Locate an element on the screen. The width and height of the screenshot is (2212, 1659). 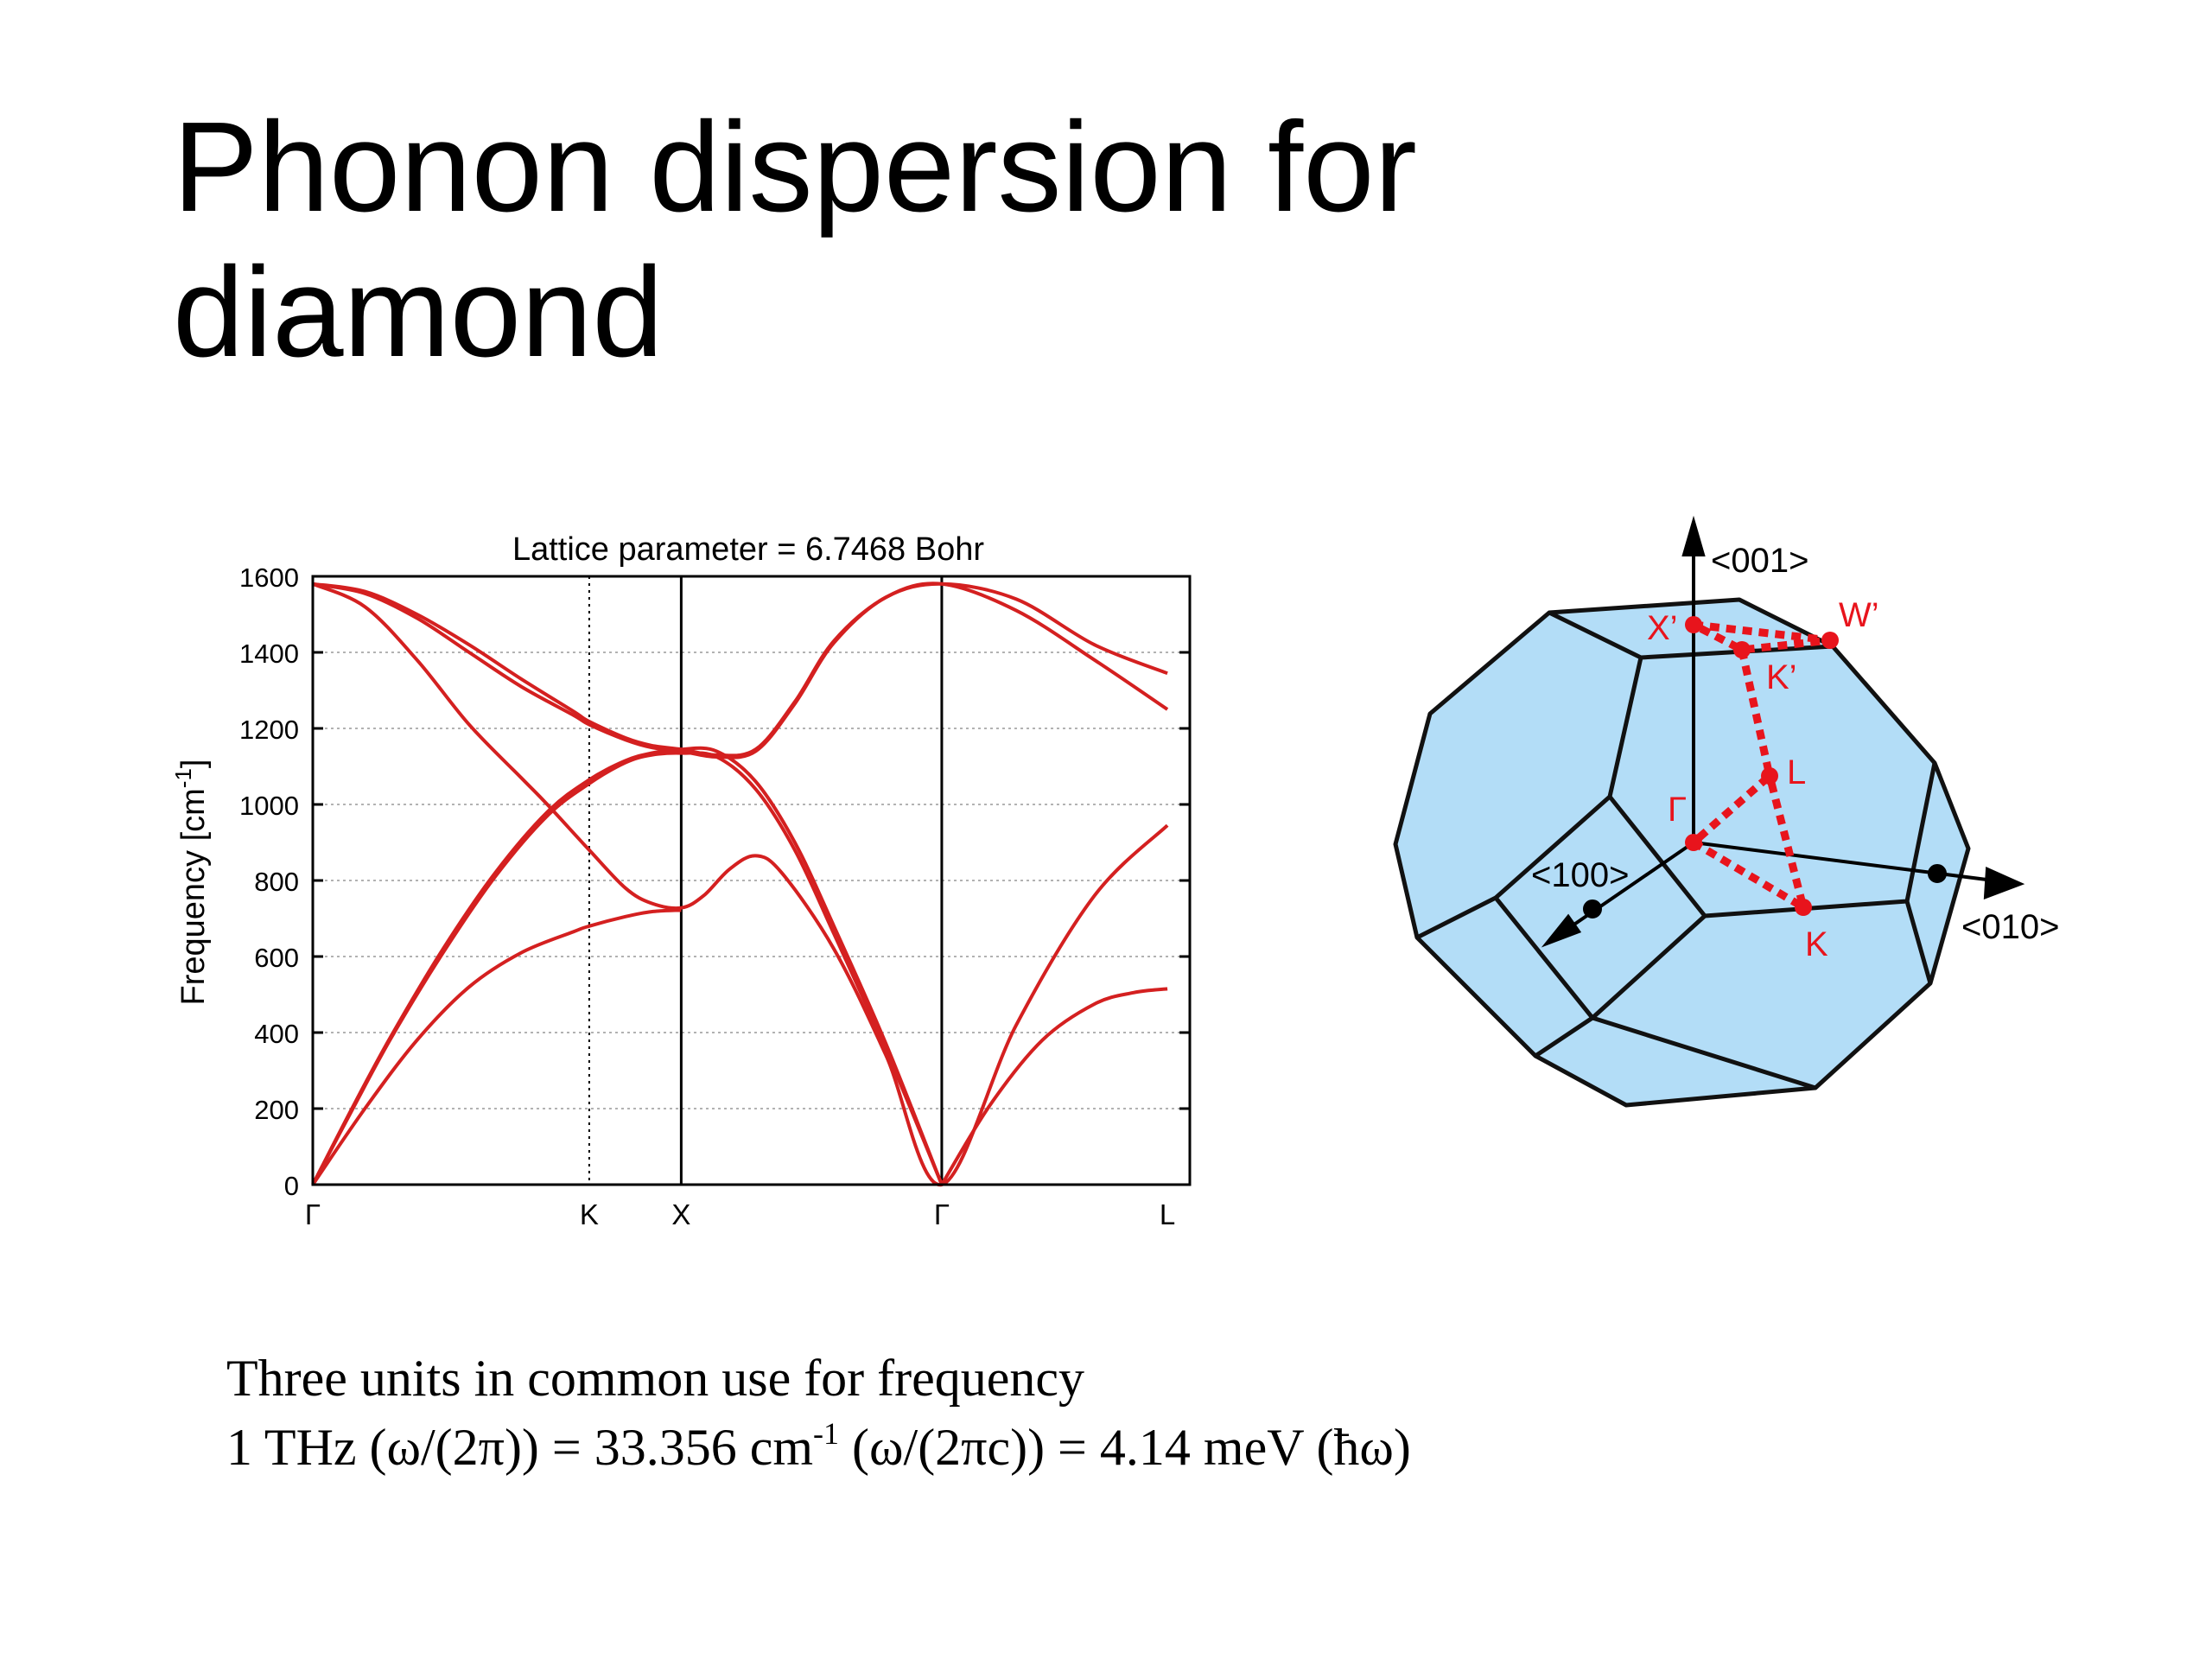
chart-grid is located at coordinates (751, 880).